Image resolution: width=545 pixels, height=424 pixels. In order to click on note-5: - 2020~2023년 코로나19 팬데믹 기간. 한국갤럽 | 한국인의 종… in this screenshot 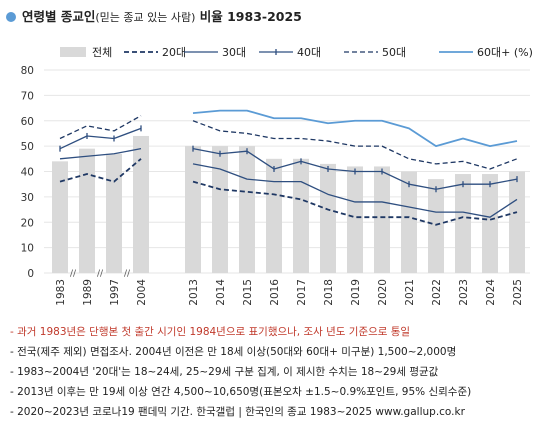, I will do `click(237, 412)`.